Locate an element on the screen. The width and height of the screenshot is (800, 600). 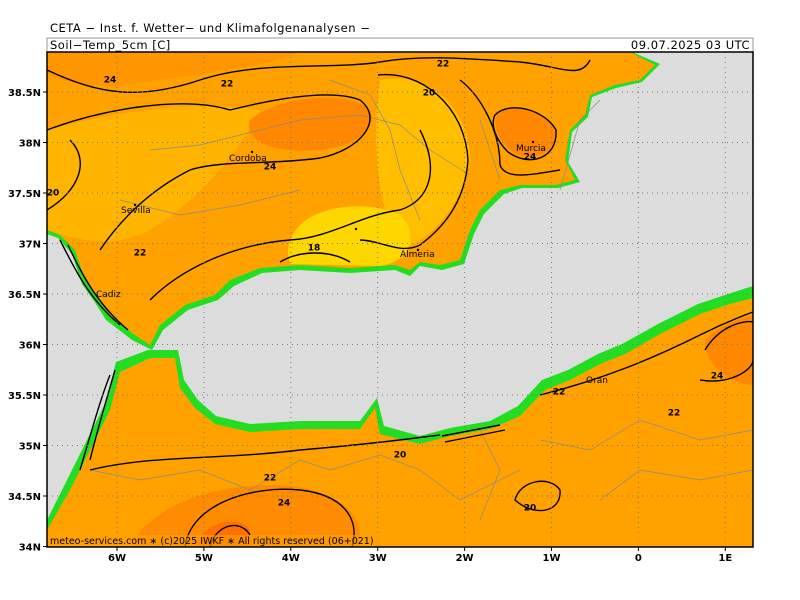
lon-label: 2W is located at coordinates (465, 558).